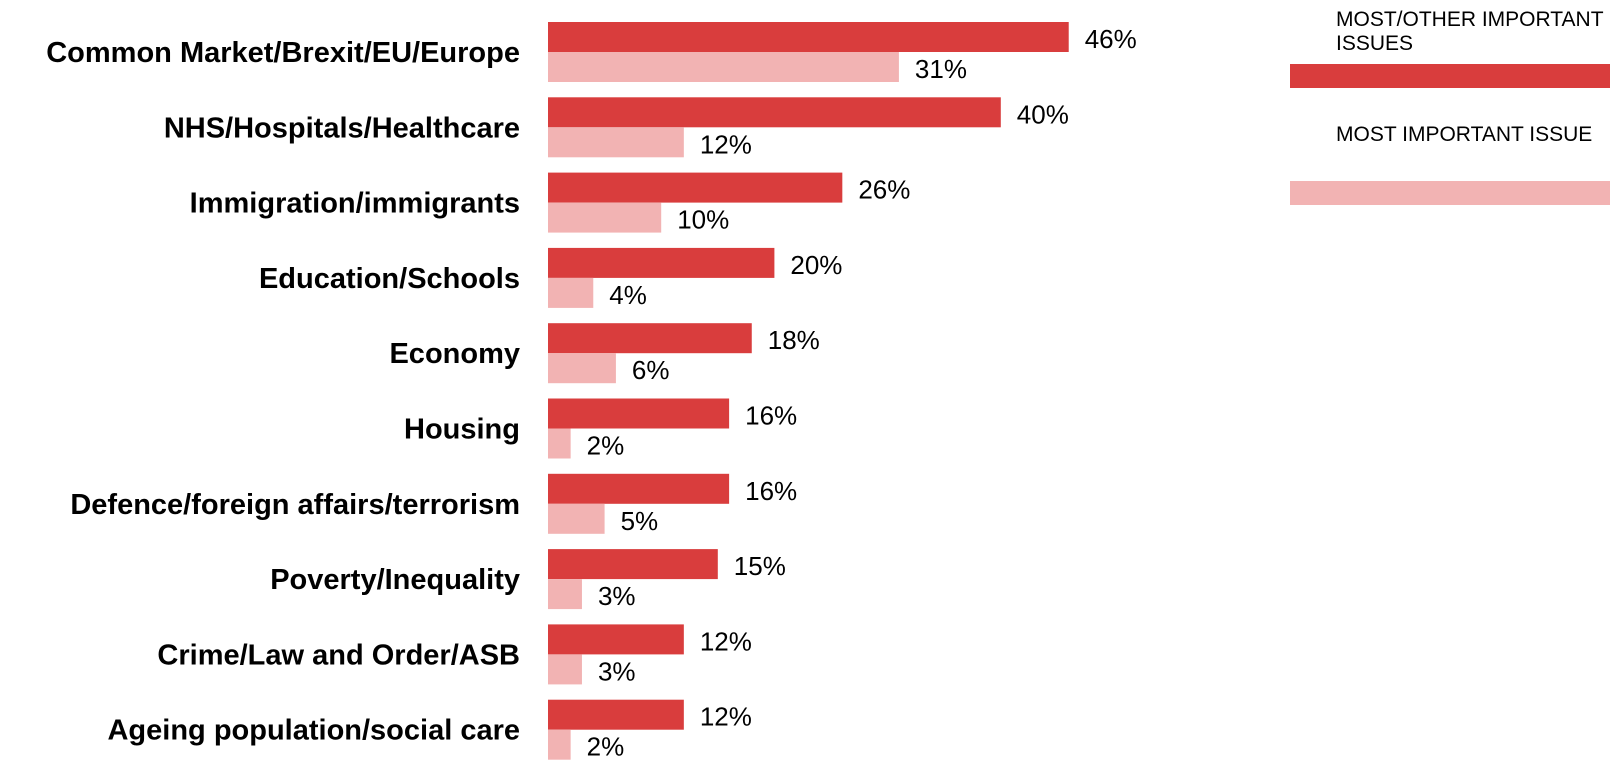 The image size is (1610, 778). I want to click on bar-most-important-nhs-hospitals-healthcare, so click(616, 142).